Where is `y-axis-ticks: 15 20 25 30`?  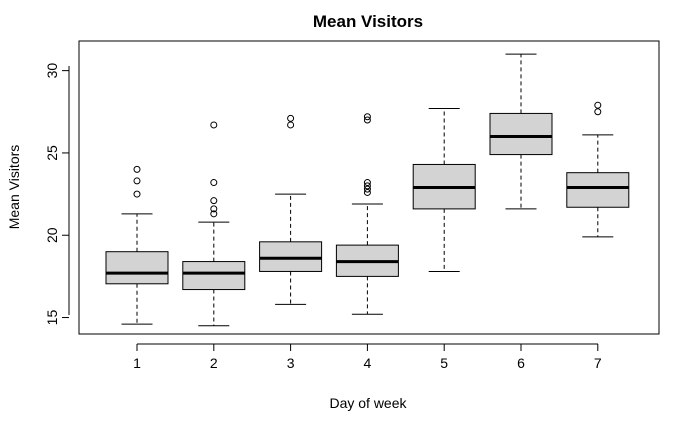 y-axis-ticks: 15 20 25 30 is located at coordinates (56, 194).